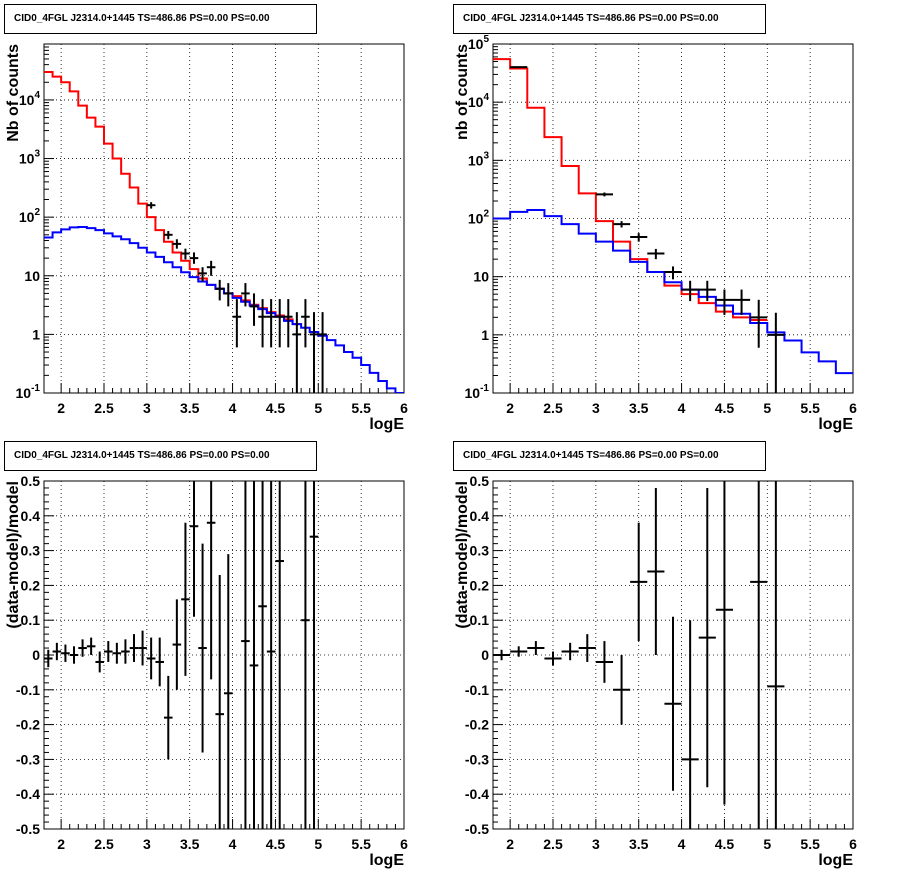 This screenshot has height=875, width=898. I want to click on y-tick-label: 10³, so click(479, 159).